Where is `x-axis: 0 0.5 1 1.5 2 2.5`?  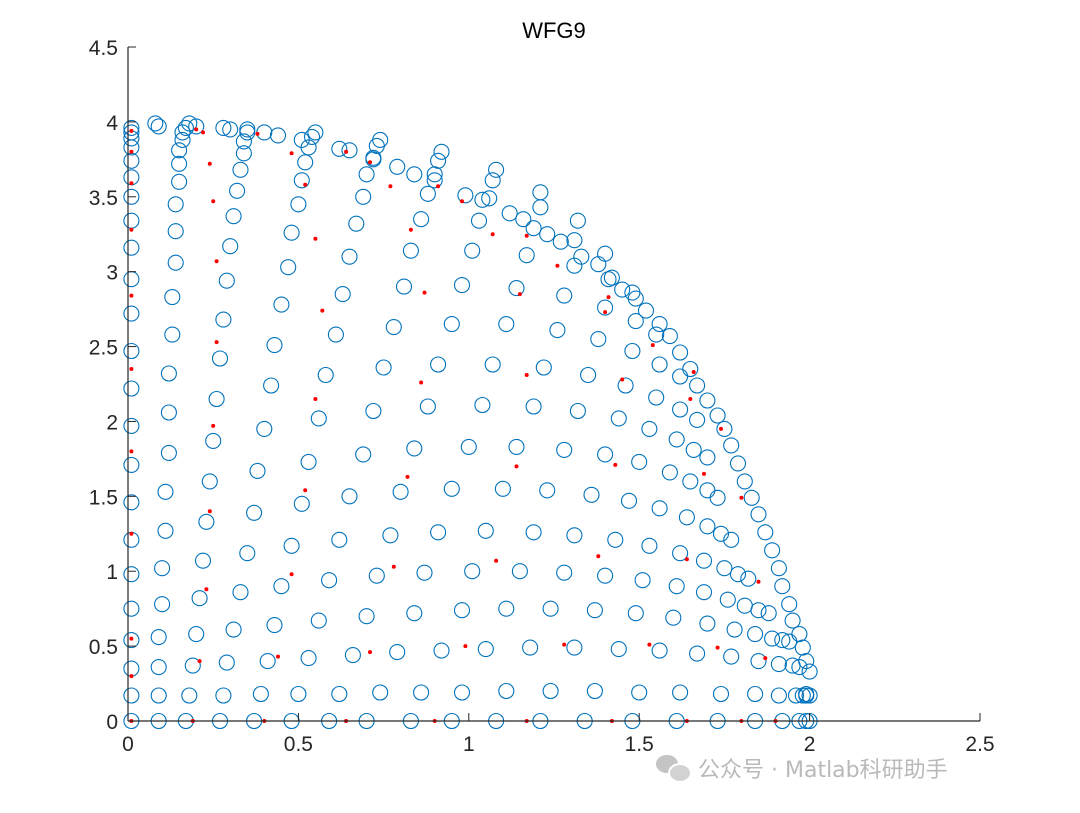 x-axis: 0 0.5 1 1.5 2 2.5 is located at coordinates (558, 734).